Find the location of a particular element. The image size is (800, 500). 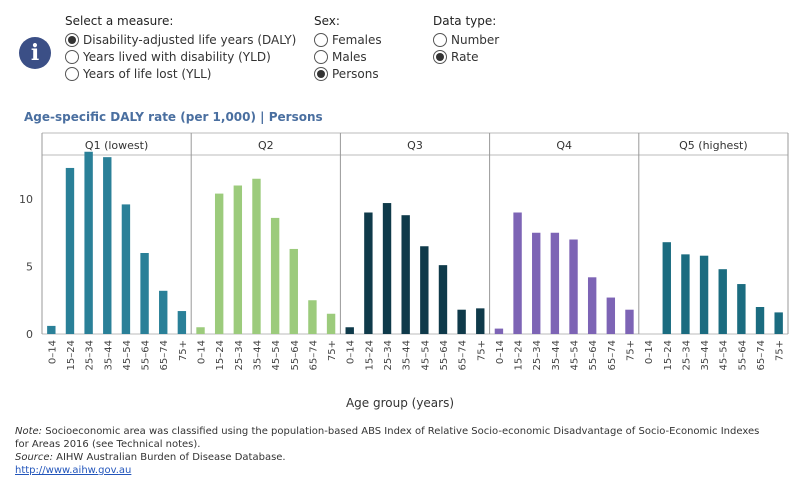

measure-option-yld: Years lived with disability (YLD) is located at coordinates (180, 56).